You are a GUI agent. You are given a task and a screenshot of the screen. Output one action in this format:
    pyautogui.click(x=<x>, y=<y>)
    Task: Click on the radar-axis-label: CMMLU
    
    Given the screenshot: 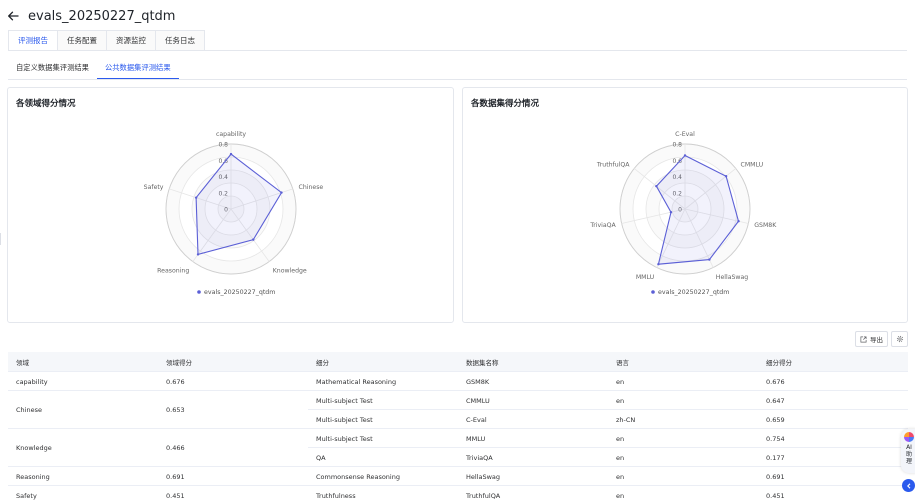 What is the action you would take?
    pyautogui.click(x=752, y=165)
    